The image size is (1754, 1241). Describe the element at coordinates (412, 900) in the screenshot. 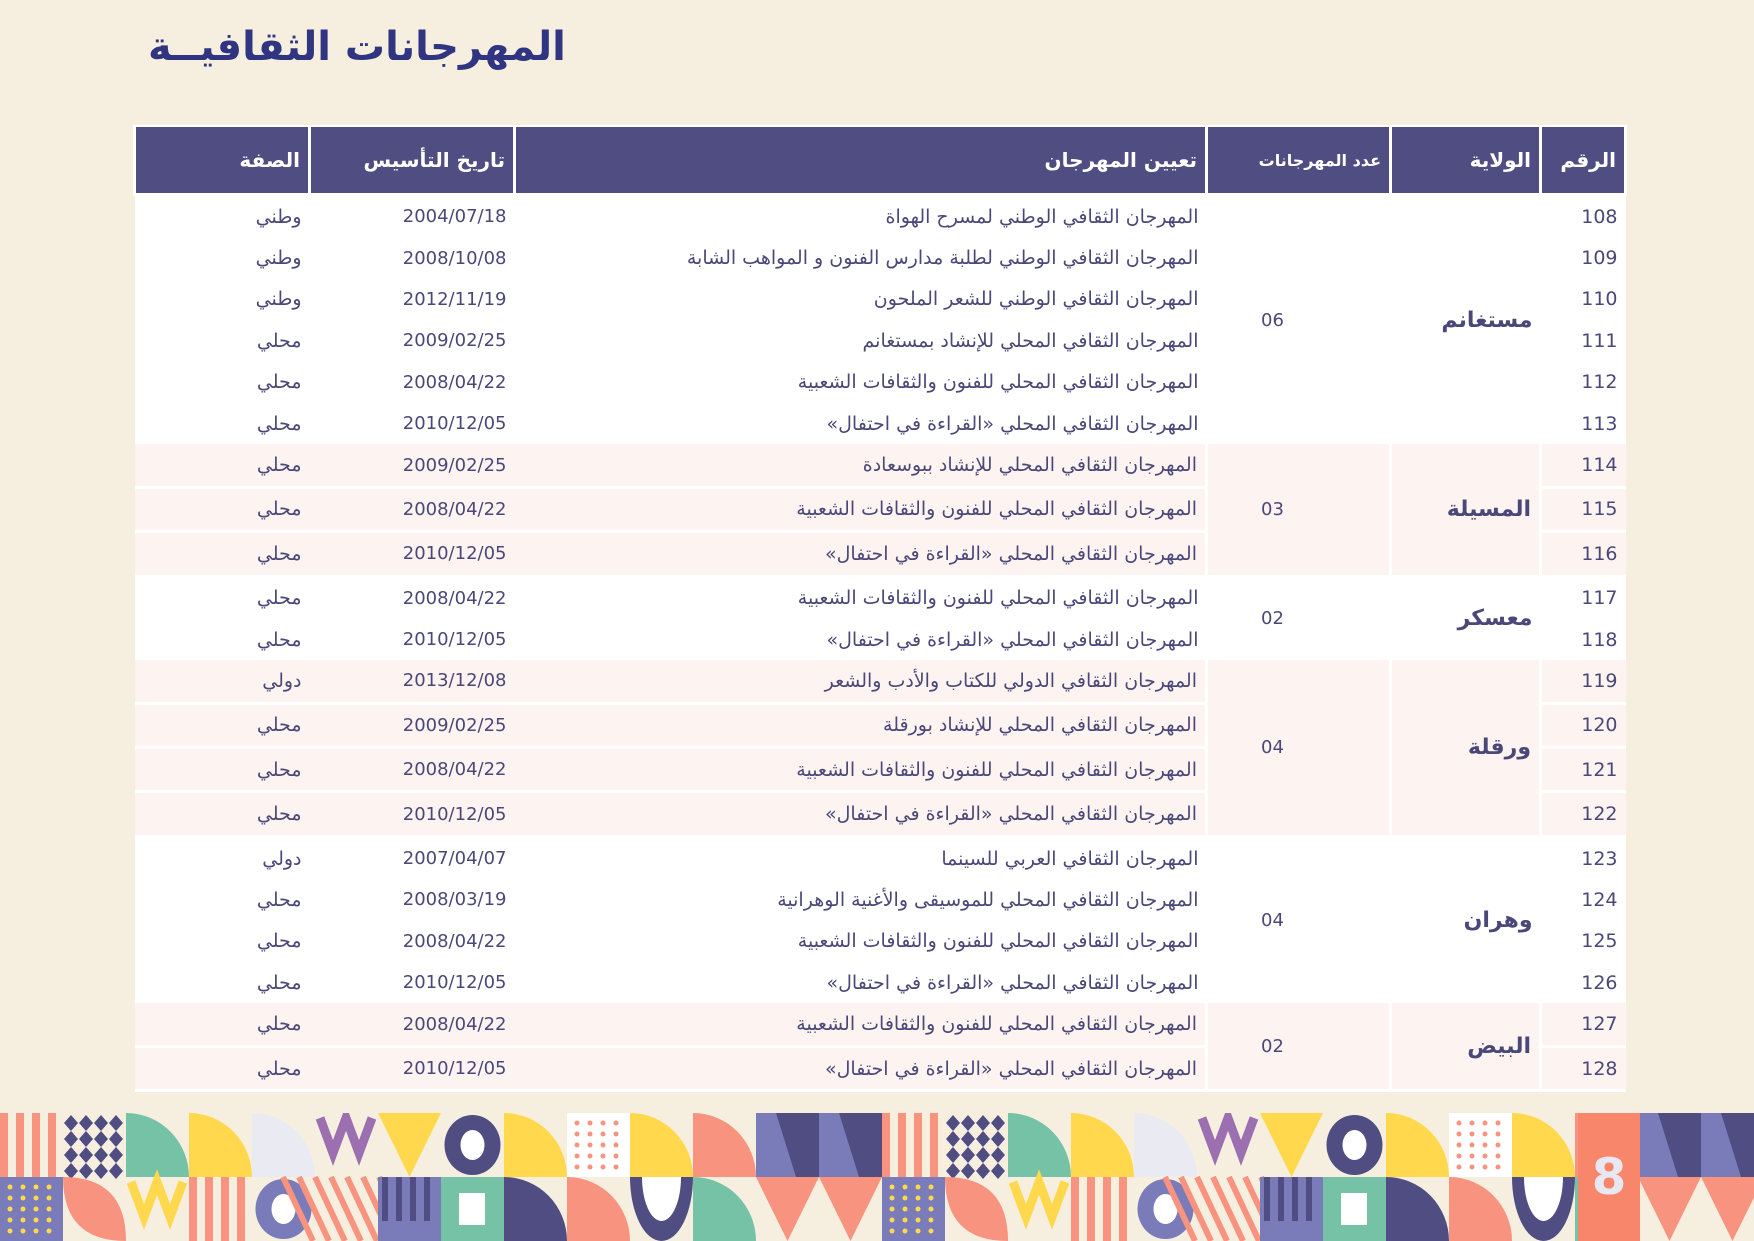

I see `founding-date: 2008/03/19` at that location.